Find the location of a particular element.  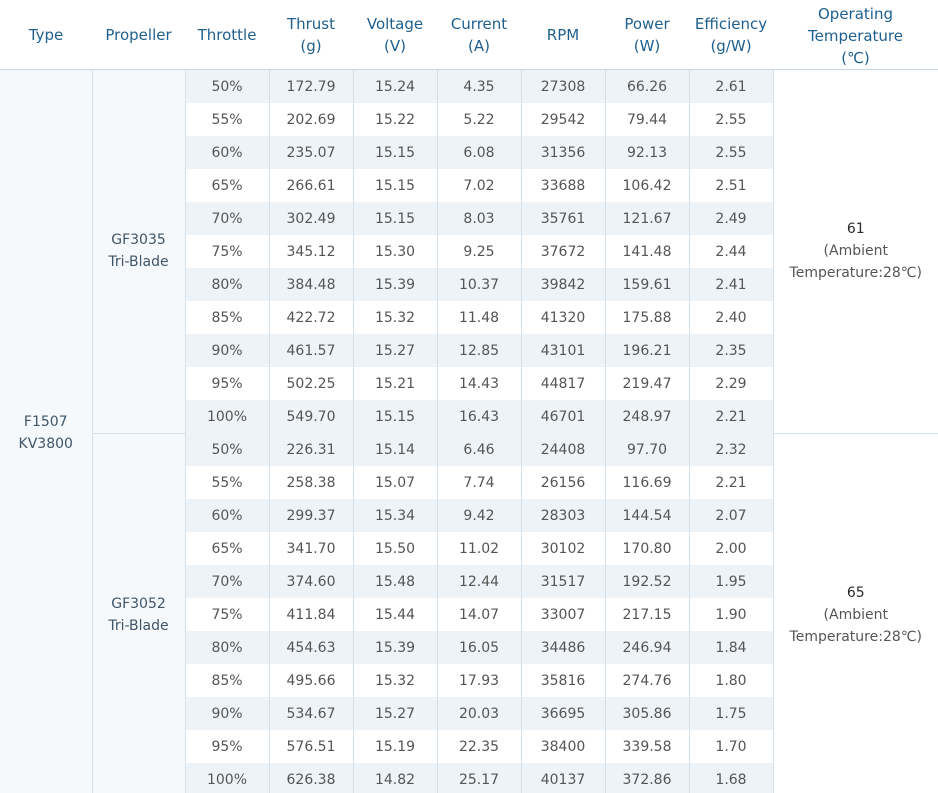

thrust-cell: 534.67 is located at coordinates (311, 713).